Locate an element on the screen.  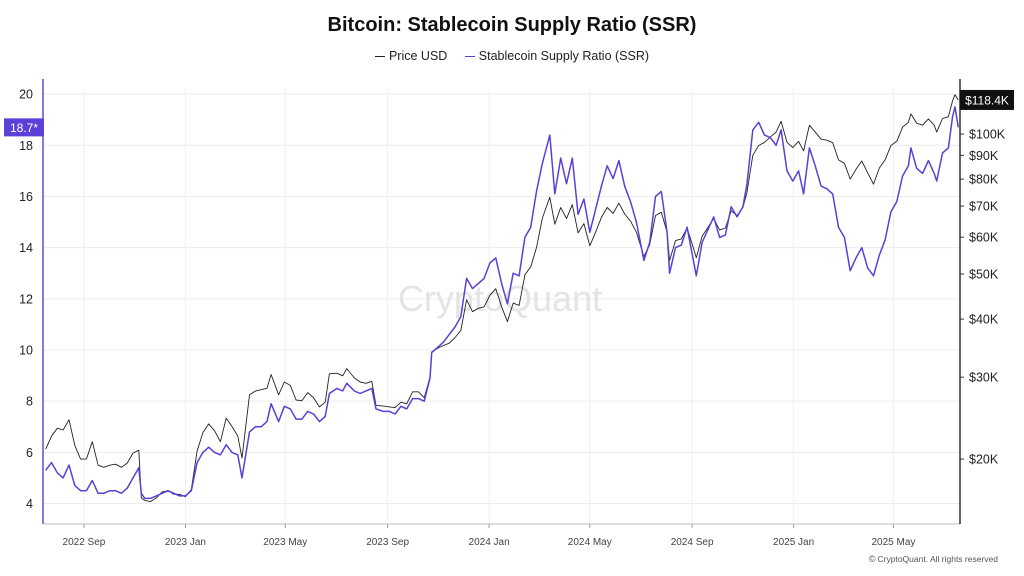
y-right-tick-label-30000: $30K is located at coordinates (984, 378).